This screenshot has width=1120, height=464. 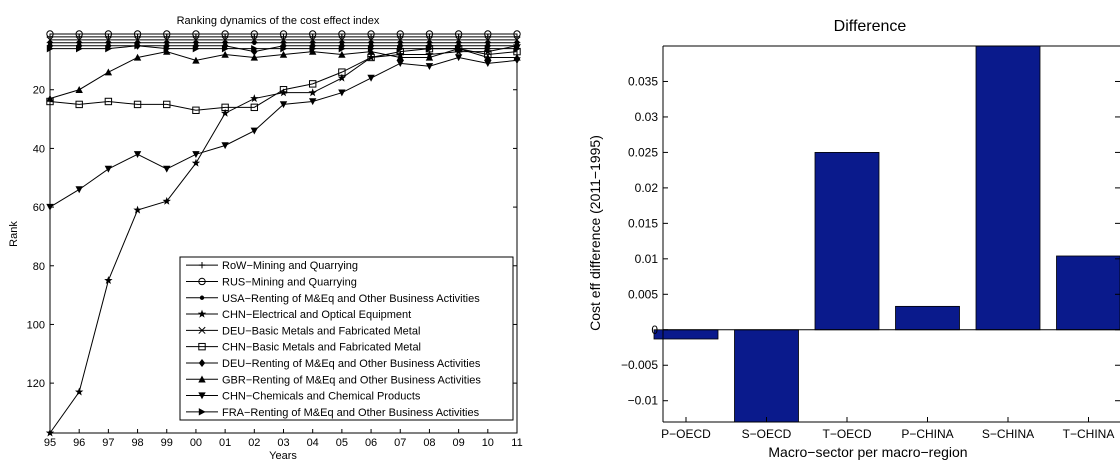 What do you see at coordinates (289, 282) in the screenshot?
I see `chart1-legend-label: RUS−Mining and Quarrying` at bounding box center [289, 282].